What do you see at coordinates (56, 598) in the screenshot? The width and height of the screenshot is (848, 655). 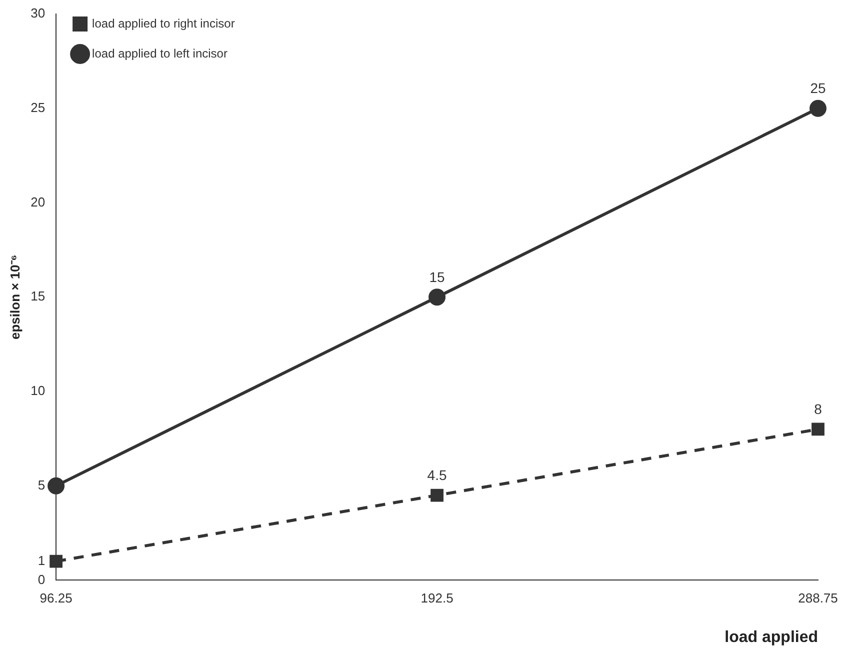 I see `x-tick-label: 96.25` at bounding box center [56, 598].